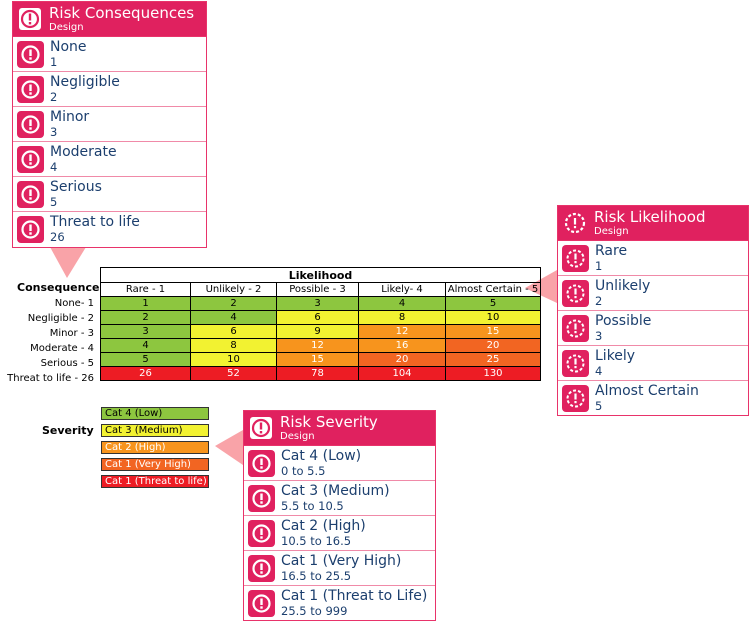 The width and height of the screenshot is (750, 621). What do you see at coordinates (62, 348) in the screenshot?
I see `row-label: Moderate - 4` at bounding box center [62, 348].